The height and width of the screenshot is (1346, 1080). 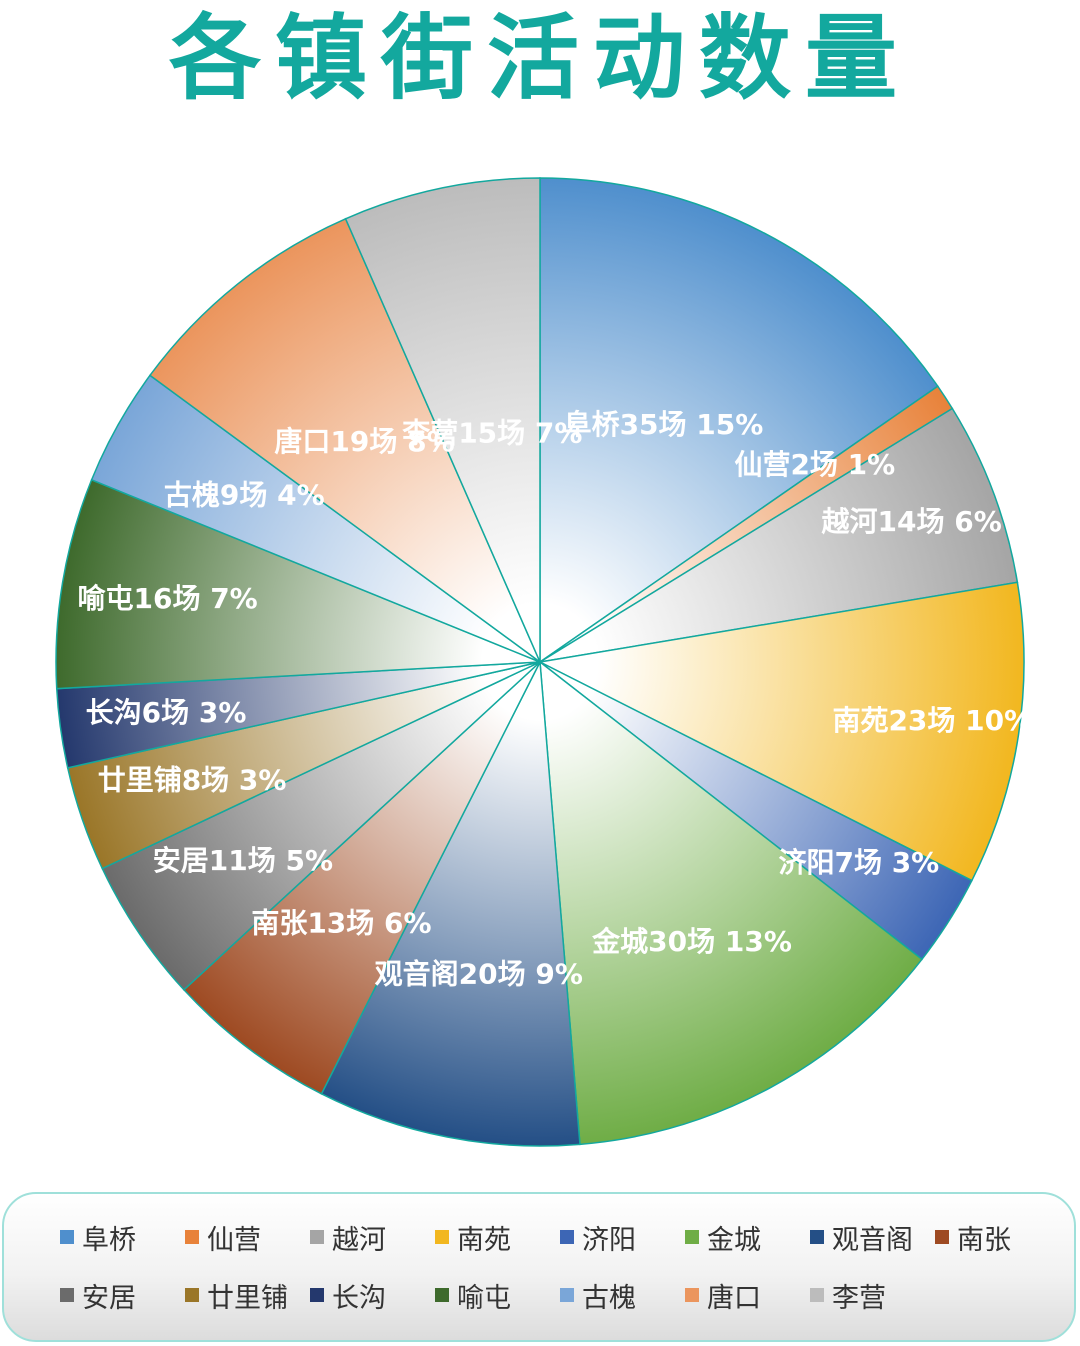 What do you see at coordinates (609, 1298) in the screenshot?
I see `legend-label: 古槐` at bounding box center [609, 1298].